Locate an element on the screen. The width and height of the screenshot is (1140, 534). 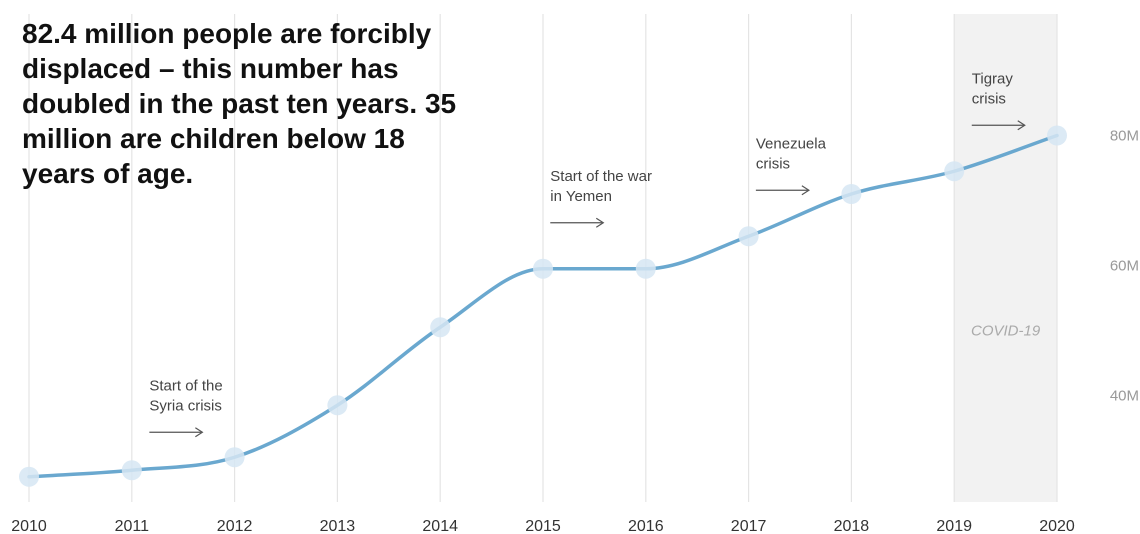
annotation-2-line-0: Venezuela is located at coordinates (791, 143).